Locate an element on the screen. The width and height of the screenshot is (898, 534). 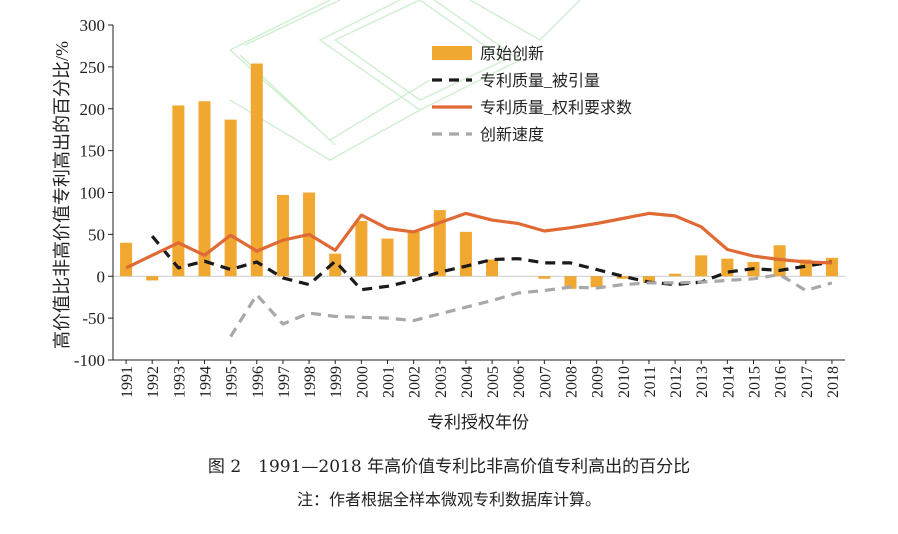
x-tick-label: 2003 is located at coordinates (441, 382).